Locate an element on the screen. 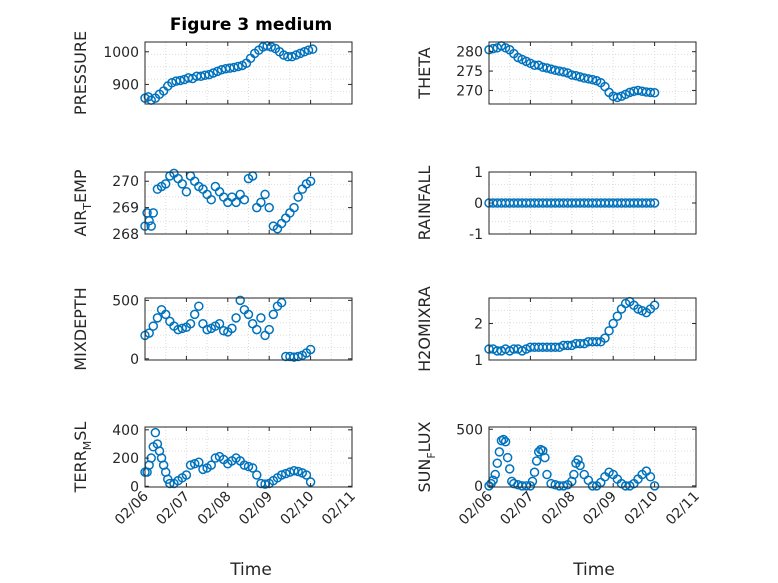  y-tick-label: 400 is located at coordinates (125, 431).